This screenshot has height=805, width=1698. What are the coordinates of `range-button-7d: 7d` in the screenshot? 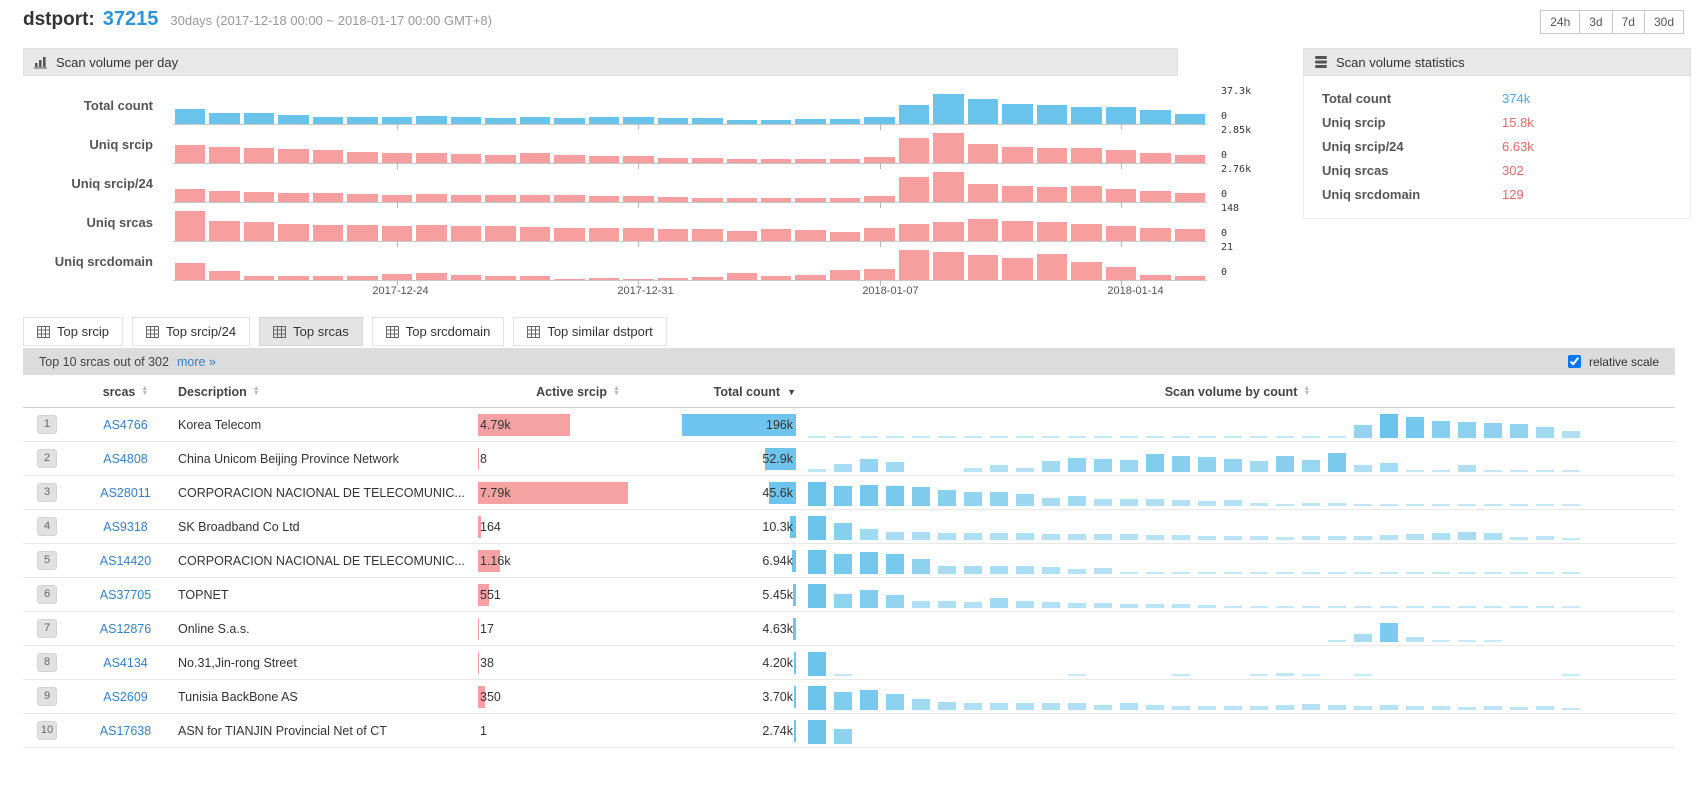 It's located at (1628, 22).